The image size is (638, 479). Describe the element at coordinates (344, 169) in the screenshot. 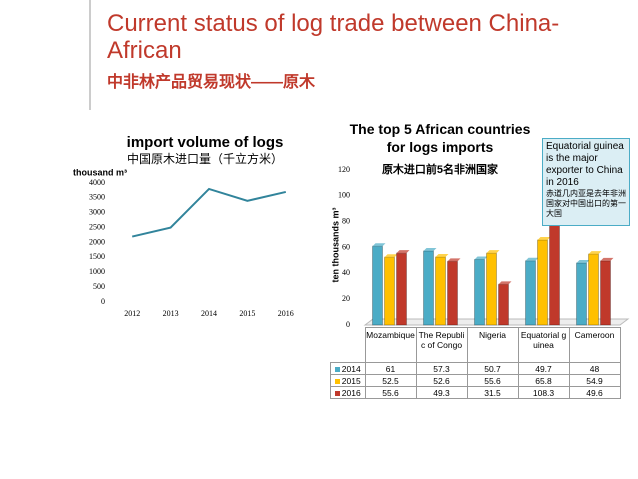

I see `y-tick-label: 120` at that location.